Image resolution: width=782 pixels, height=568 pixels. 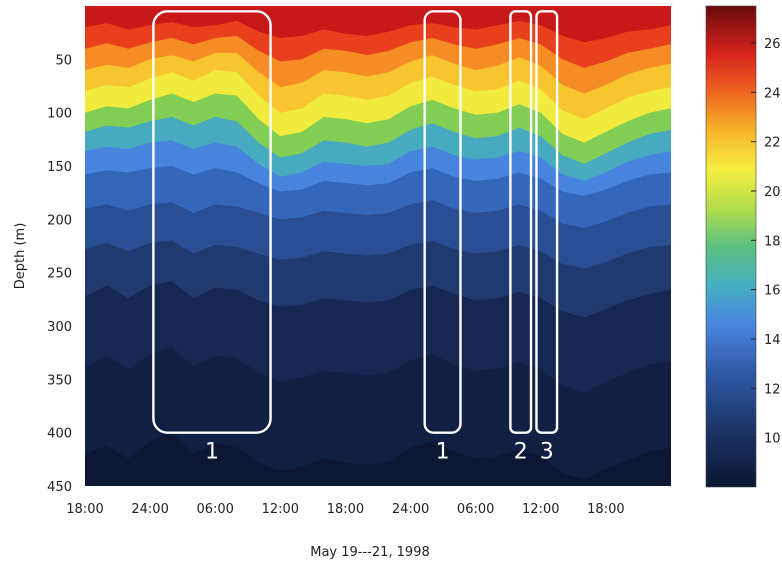 I want to click on y-tick-label: 150, so click(x=59, y=167).